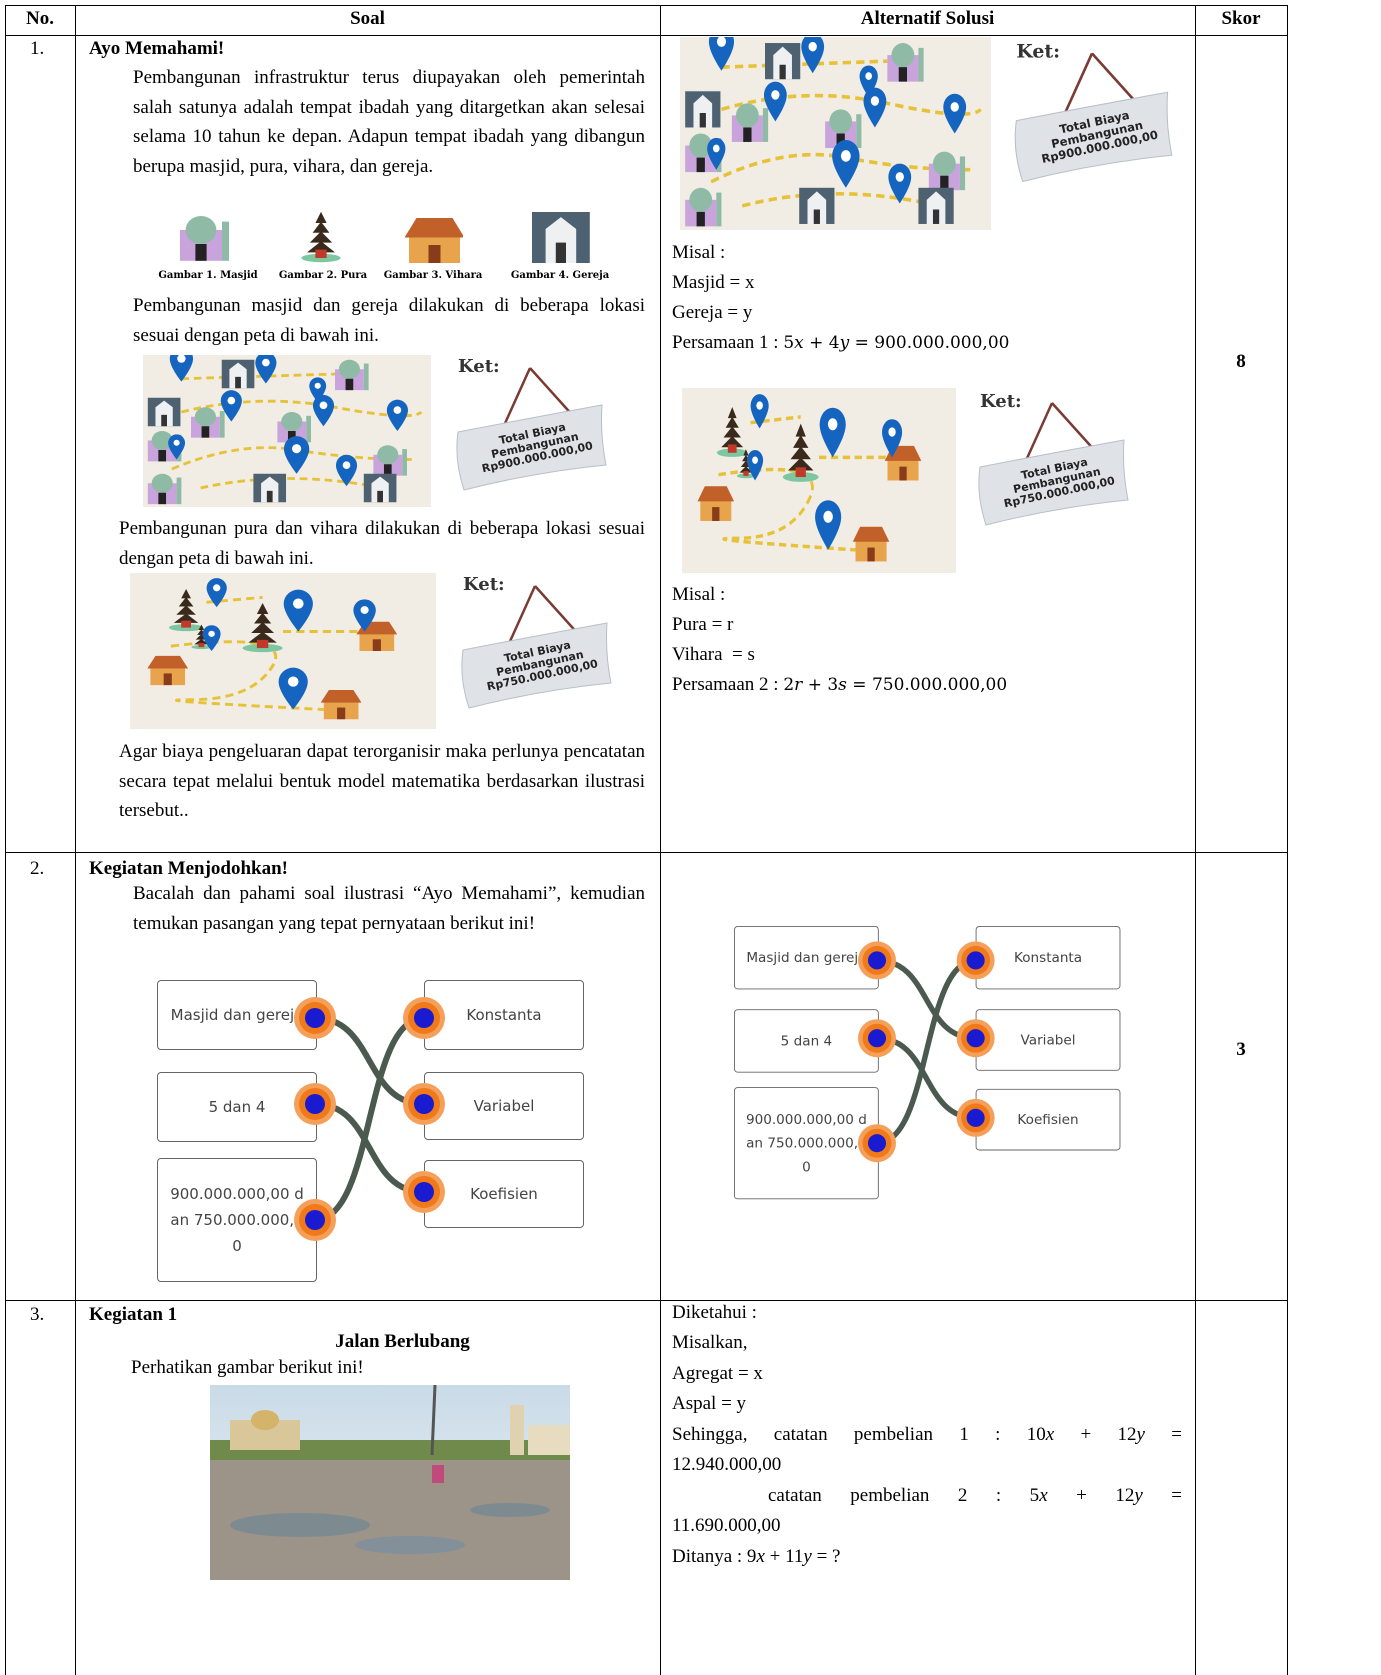 The width and height of the screenshot is (1381, 1675). What do you see at coordinates (726, 1525) in the screenshot?
I see `text: 11.690.000,00` at bounding box center [726, 1525].